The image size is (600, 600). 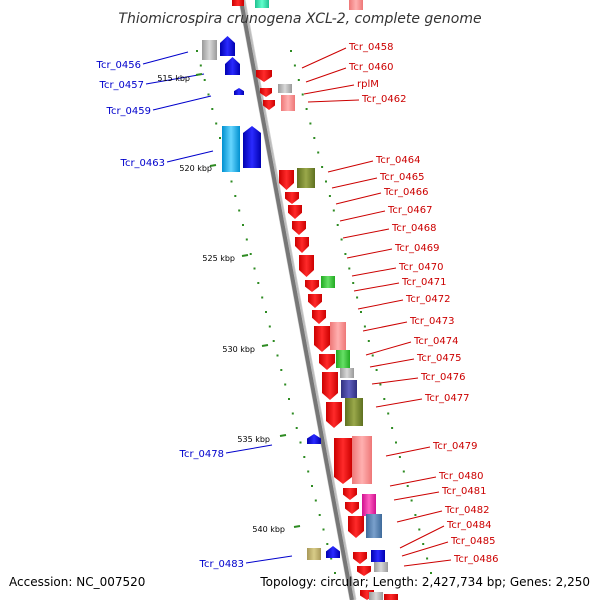 I want to click on scale-tick-label: 535 kbp, so click(x=253, y=439).